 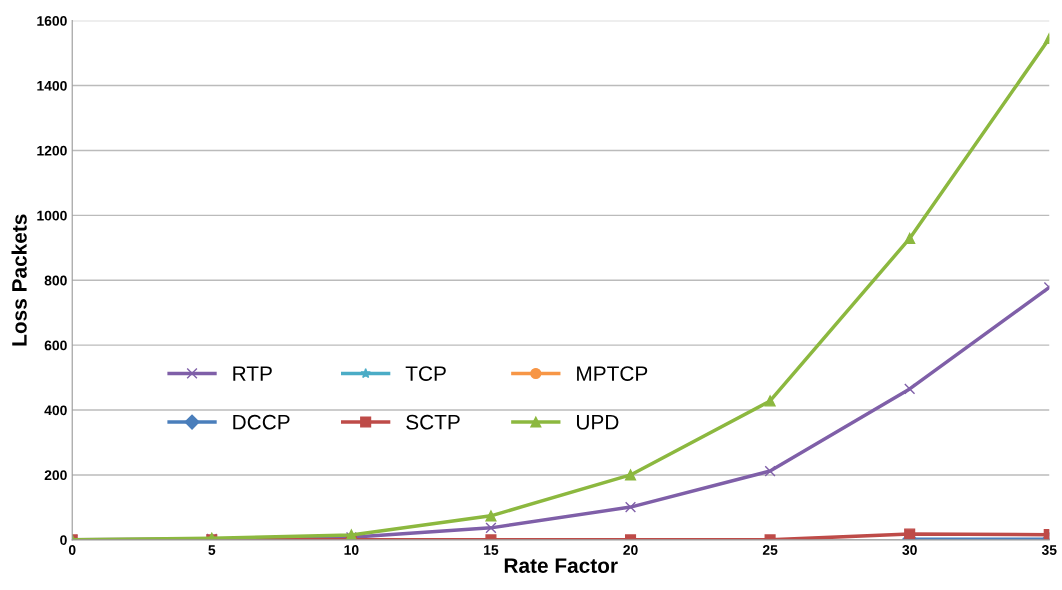 What do you see at coordinates (261, 422) in the screenshot?
I see `legend-label: DCCP` at bounding box center [261, 422].